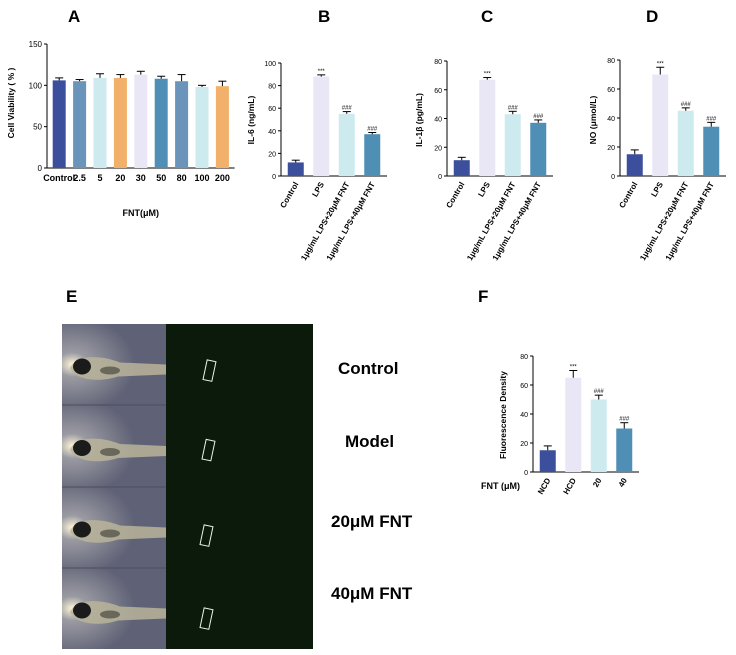 The image size is (736, 655). What do you see at coordinates (74, 16) in the screenshot?
I see `panel-letter-a: A` at bounding box center [74, 16].